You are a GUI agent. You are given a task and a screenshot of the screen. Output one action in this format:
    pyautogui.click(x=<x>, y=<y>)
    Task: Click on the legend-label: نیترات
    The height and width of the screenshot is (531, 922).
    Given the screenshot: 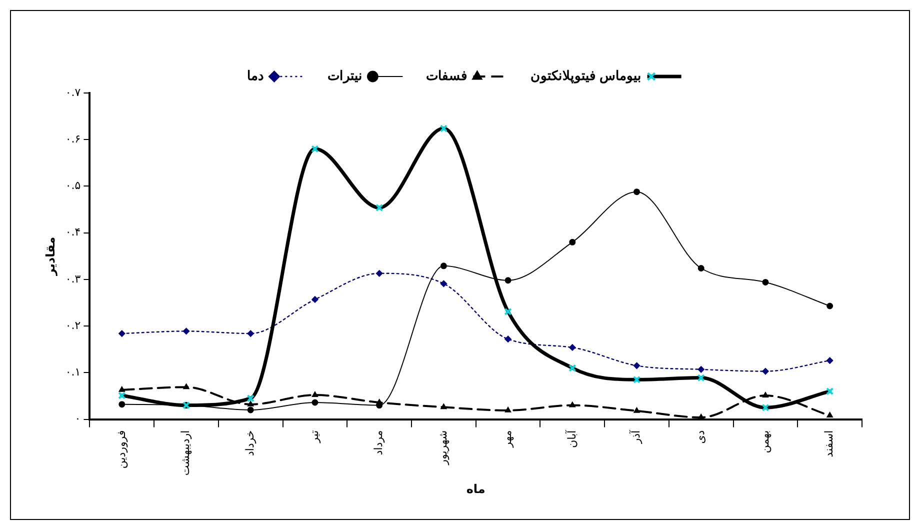 What is the action you would take?
    pyautogui.click(x=345, y=76)
    